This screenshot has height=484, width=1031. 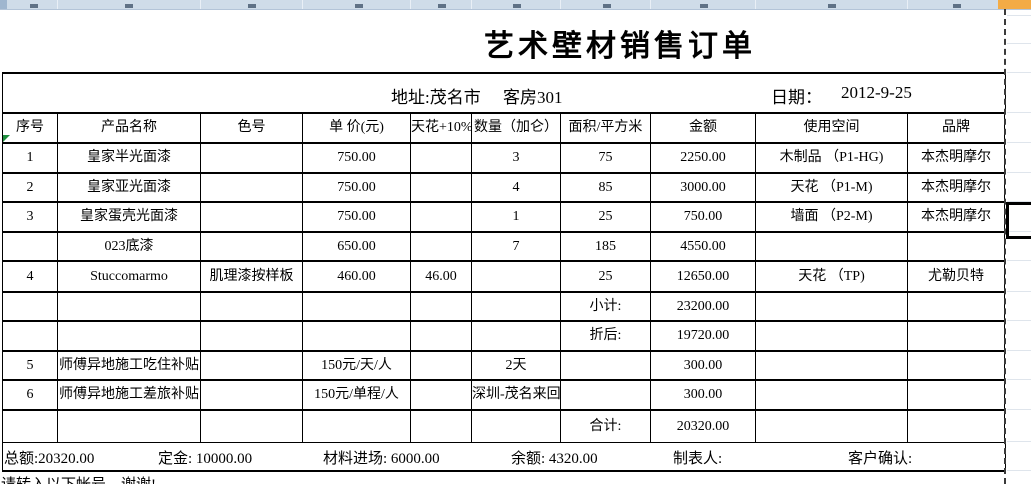 What do you see at coordinates (30, 128) in the screenshot?
I see `column-header-cell: 序号` at bounding box center [30, 128].